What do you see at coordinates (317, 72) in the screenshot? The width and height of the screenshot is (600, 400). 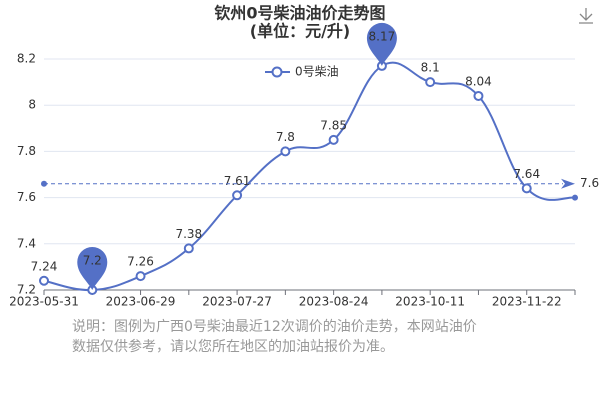 I see `legend-label: 0号柴油` at bounding box center [317, 72].